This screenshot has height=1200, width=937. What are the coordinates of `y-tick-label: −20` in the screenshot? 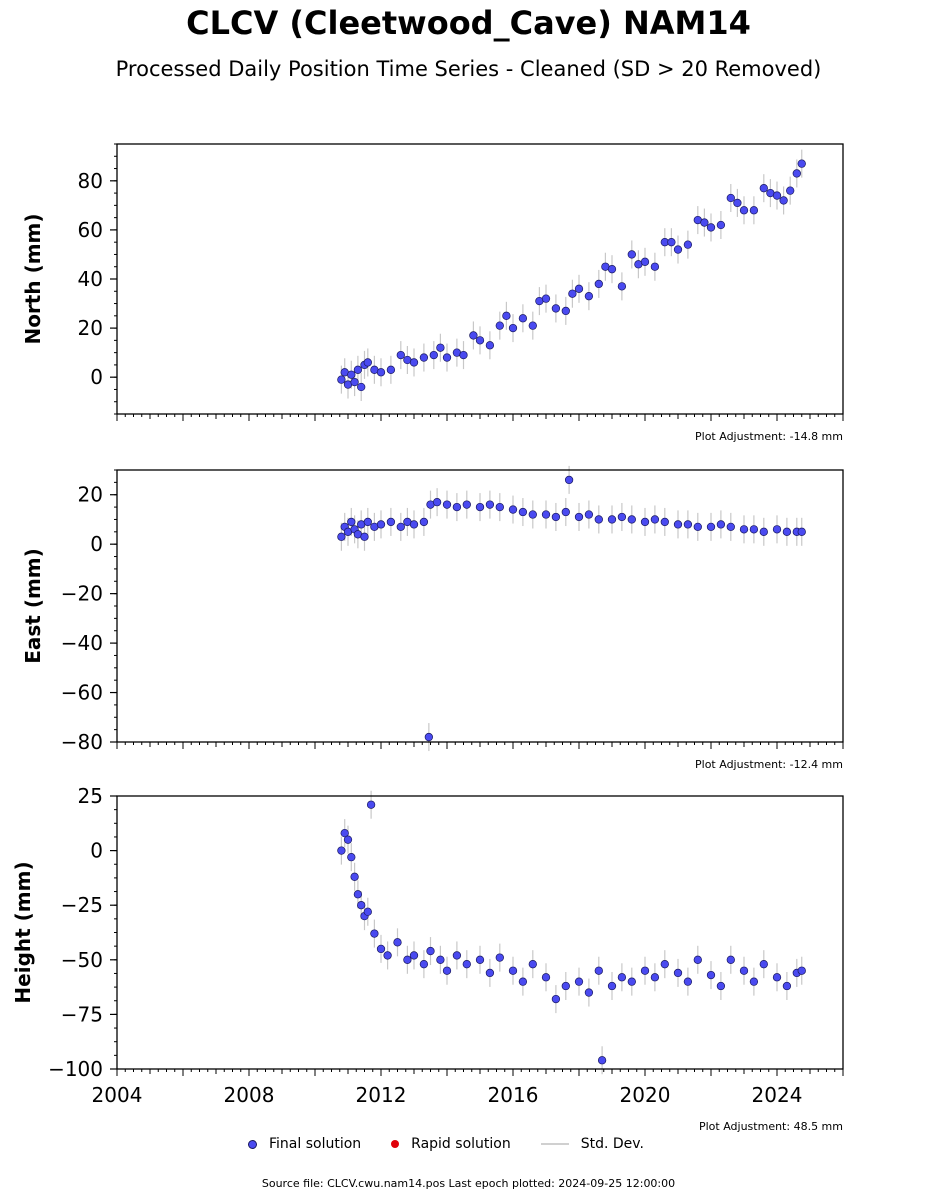 It's located at (82, 594).